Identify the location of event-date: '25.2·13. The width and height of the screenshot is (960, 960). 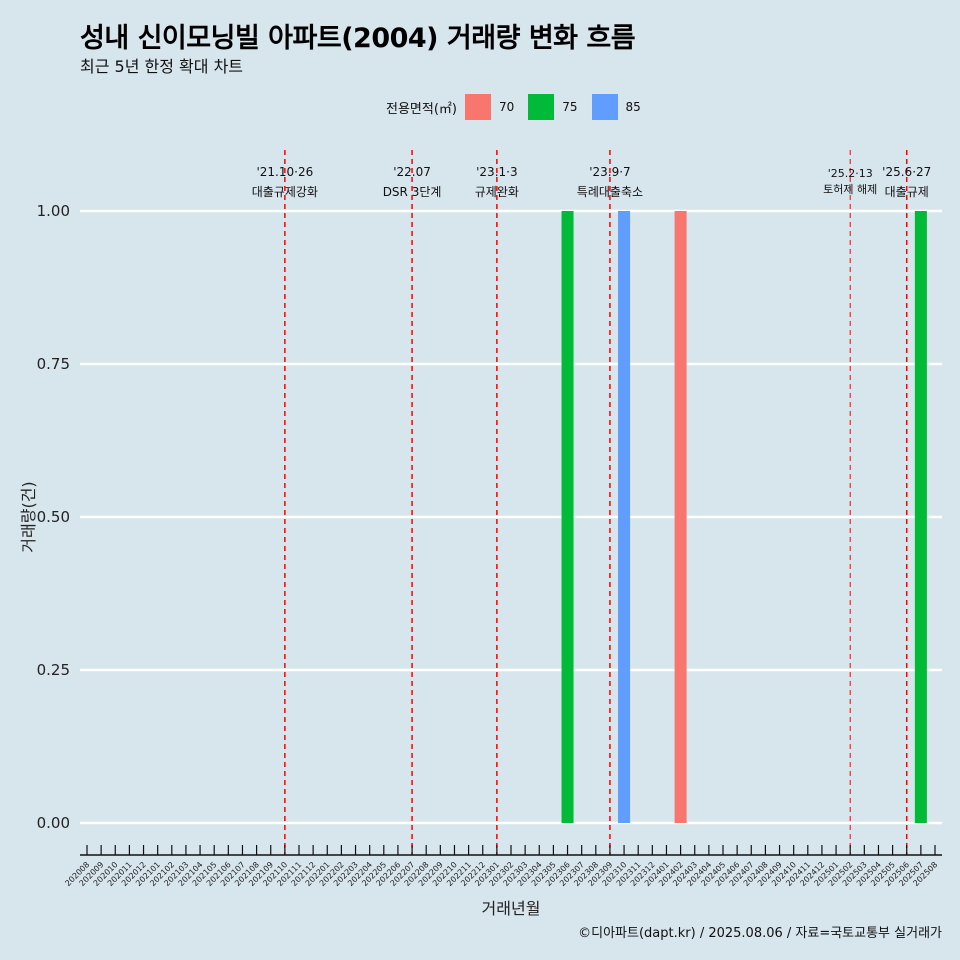
(850, 173).